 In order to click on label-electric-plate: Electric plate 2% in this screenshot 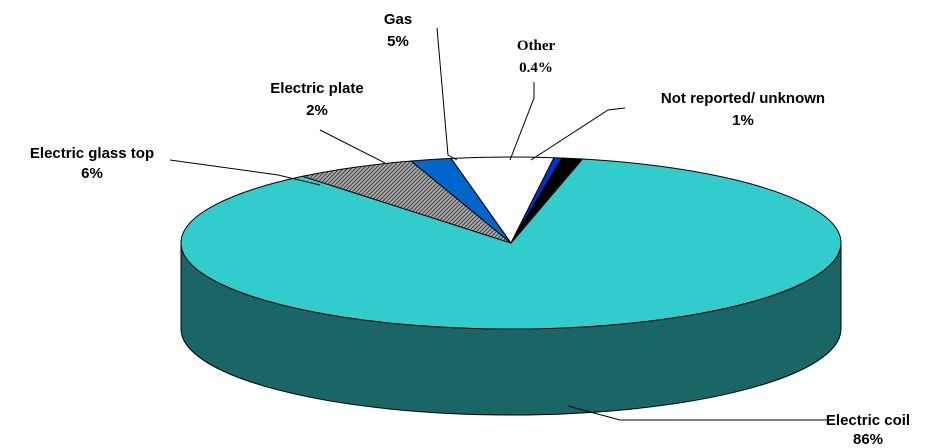, I will do `click(316, 99)`.